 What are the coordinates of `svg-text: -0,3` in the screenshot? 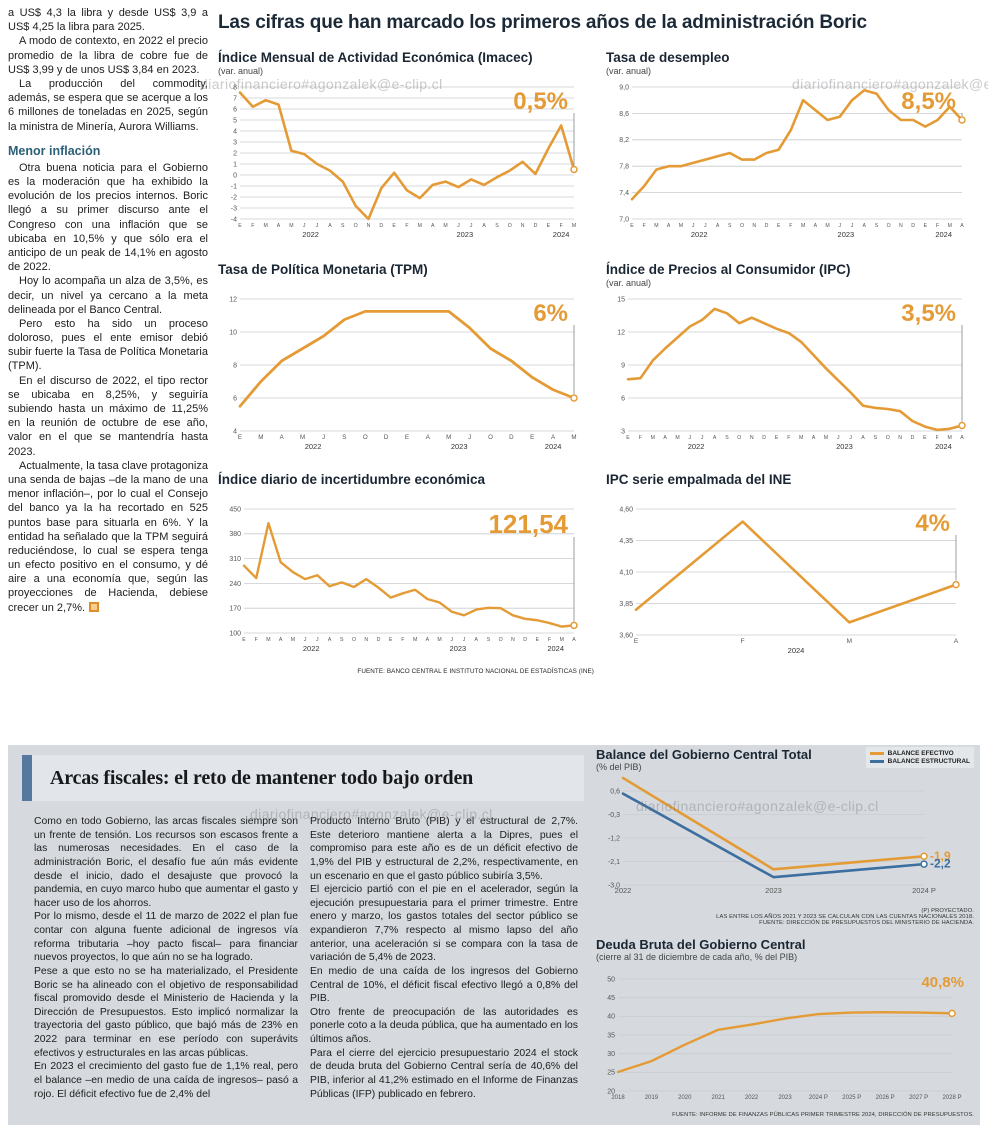 It's located at (614, 815).